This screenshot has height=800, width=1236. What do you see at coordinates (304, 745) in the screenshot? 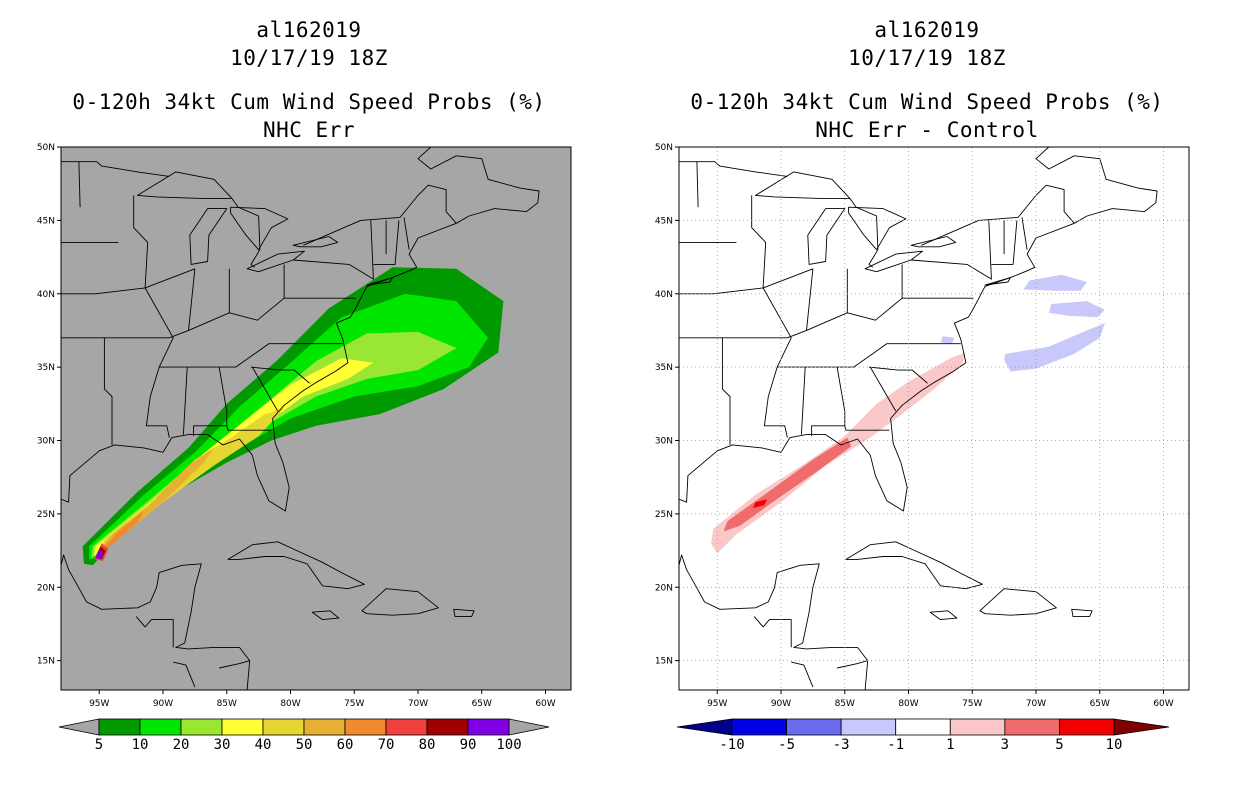
I see `colorbar-label: 50` at bounding box center [304, 745].